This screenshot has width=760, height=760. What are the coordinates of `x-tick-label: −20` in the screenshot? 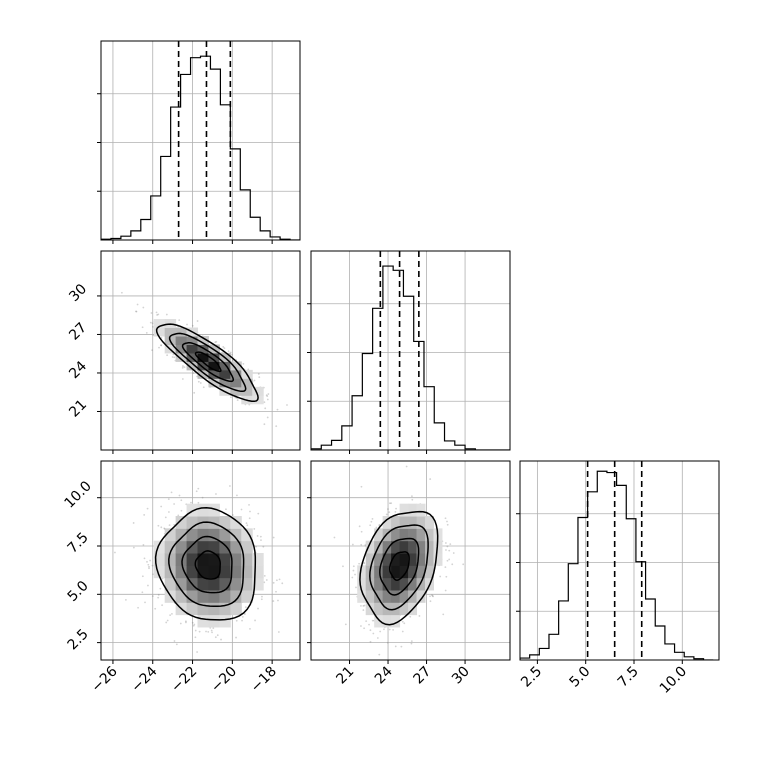 It's located at (224, 680).